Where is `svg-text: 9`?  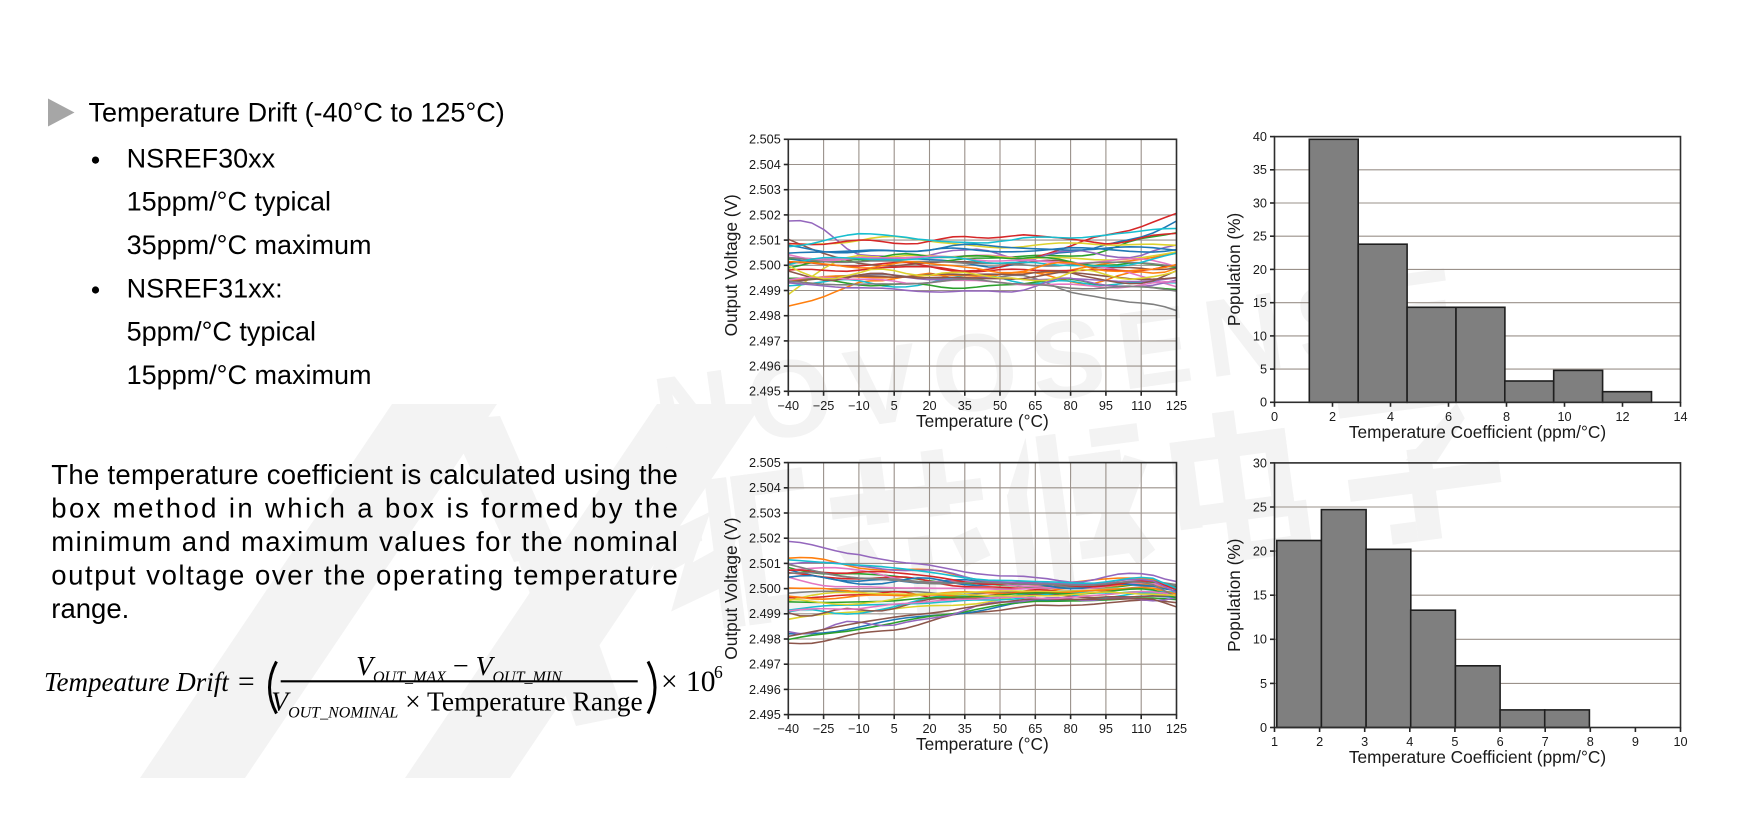
svg-text: 9 is located at coordinates (1635, 742).